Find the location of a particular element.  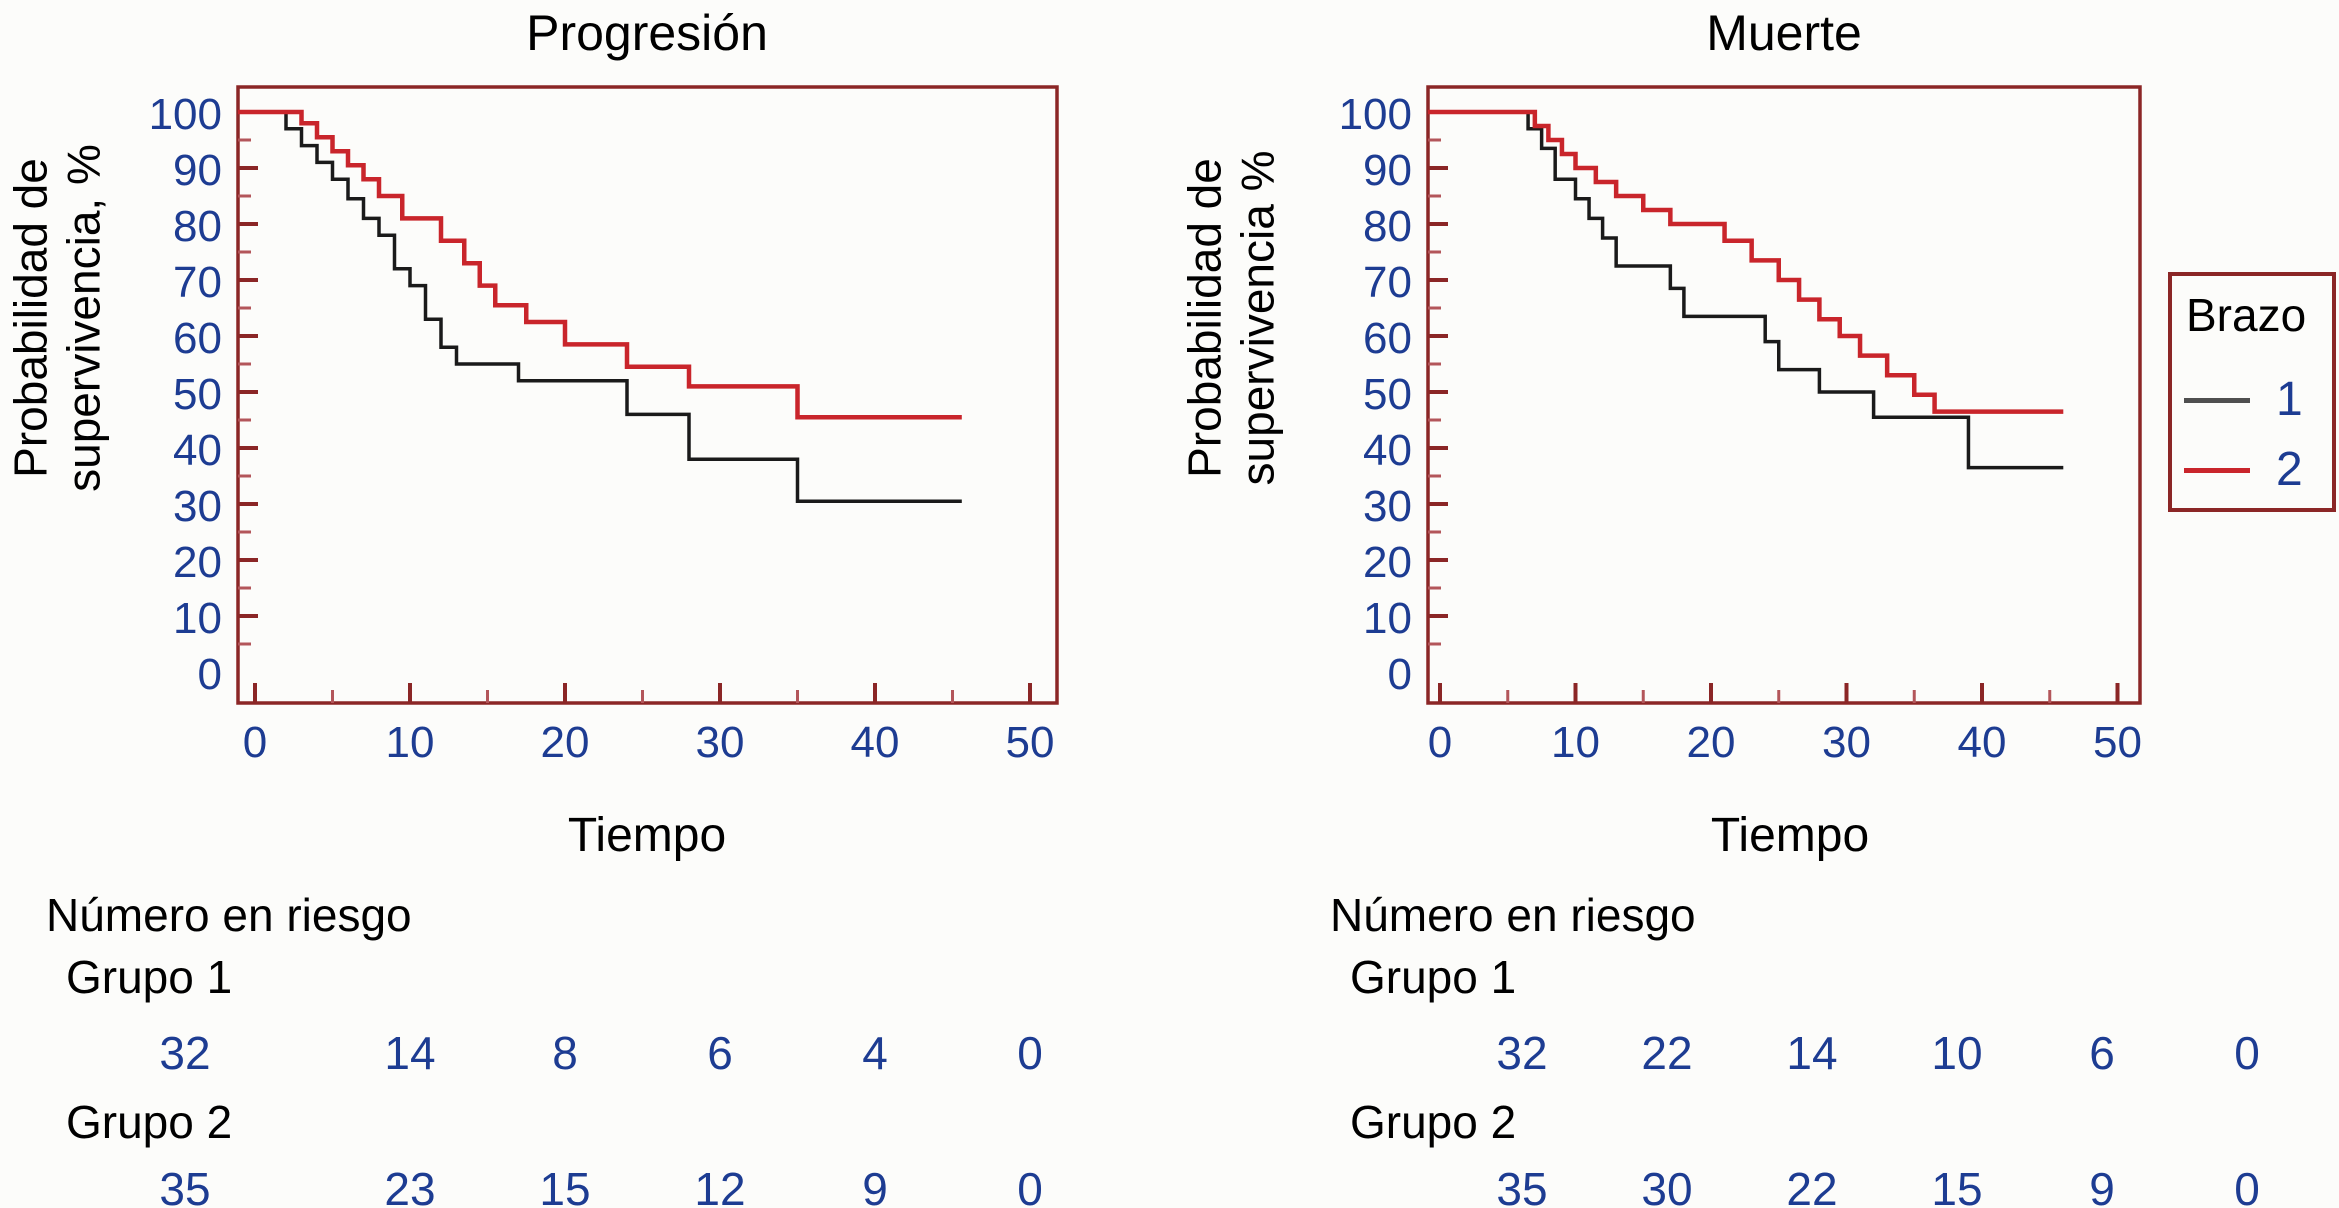

legend: Brazo 1 2 is located at coordinates (2252, 392).